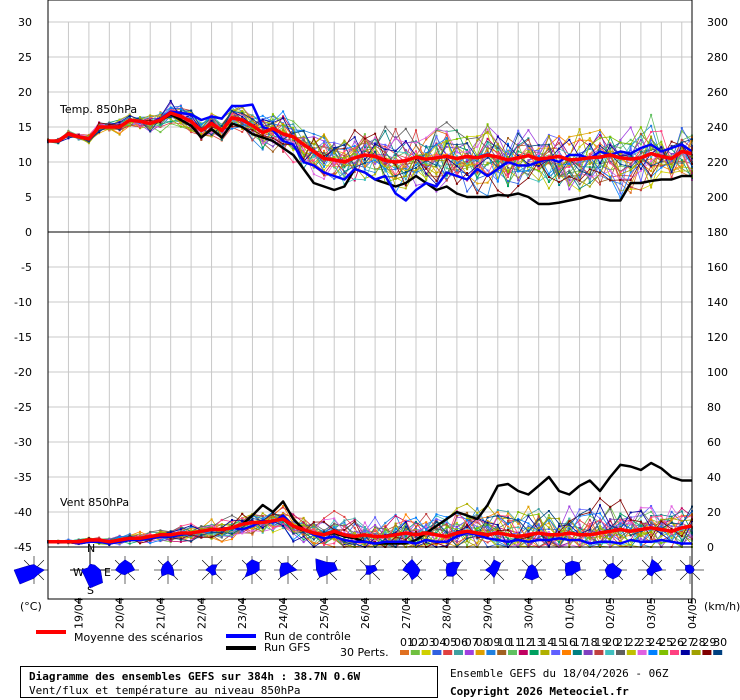 This screenshot has height=700, width=740. I want to click on right-tick-label: 280, so click(717, 57).